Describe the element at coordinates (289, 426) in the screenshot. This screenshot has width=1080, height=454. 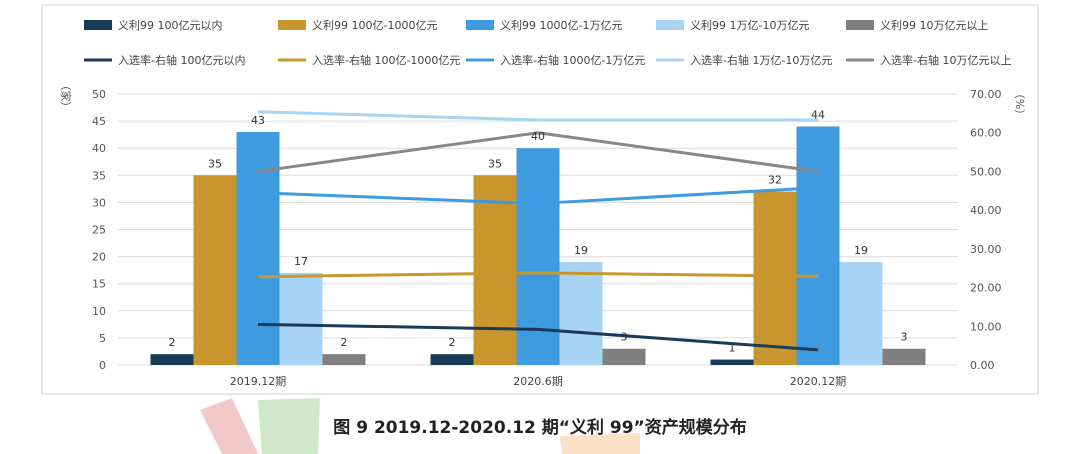
I see `background-decoration-green` at that location.